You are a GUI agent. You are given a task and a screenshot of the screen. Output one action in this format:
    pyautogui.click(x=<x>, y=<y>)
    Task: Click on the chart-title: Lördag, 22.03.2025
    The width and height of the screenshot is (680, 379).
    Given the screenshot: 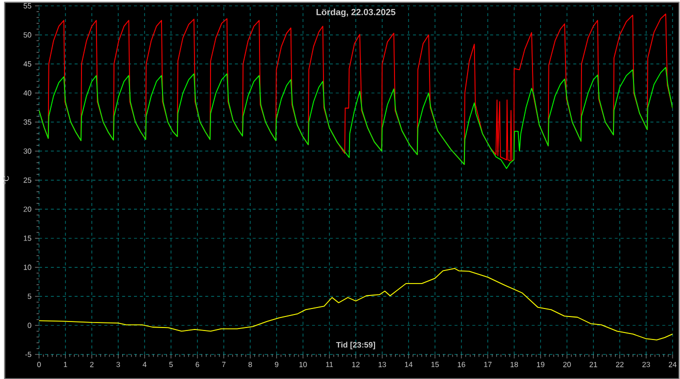 What is the action you would take?
    pyautogui.click(x=356, y=12)
    